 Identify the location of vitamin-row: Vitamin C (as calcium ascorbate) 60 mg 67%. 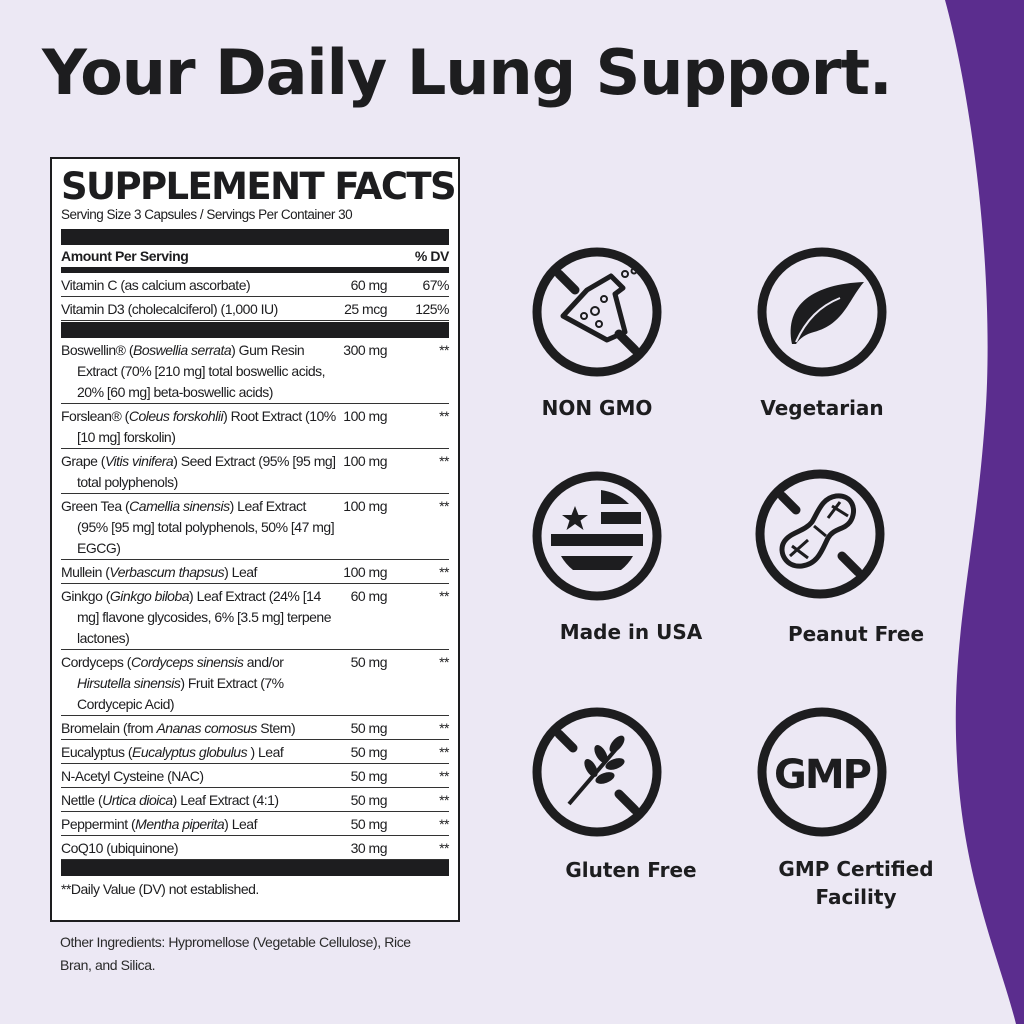
(255, 285).